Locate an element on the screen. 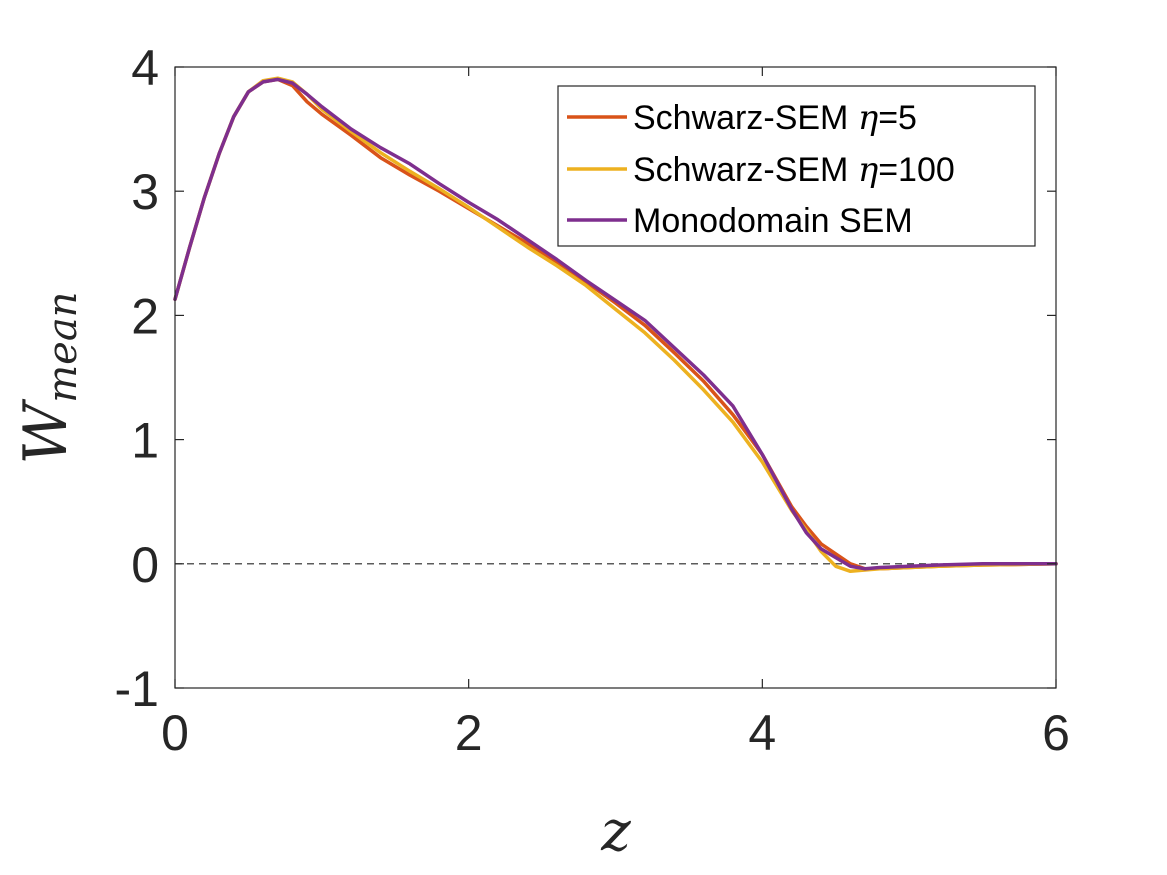  x-tick-label: 6 is located at coordinates (1056, 733).